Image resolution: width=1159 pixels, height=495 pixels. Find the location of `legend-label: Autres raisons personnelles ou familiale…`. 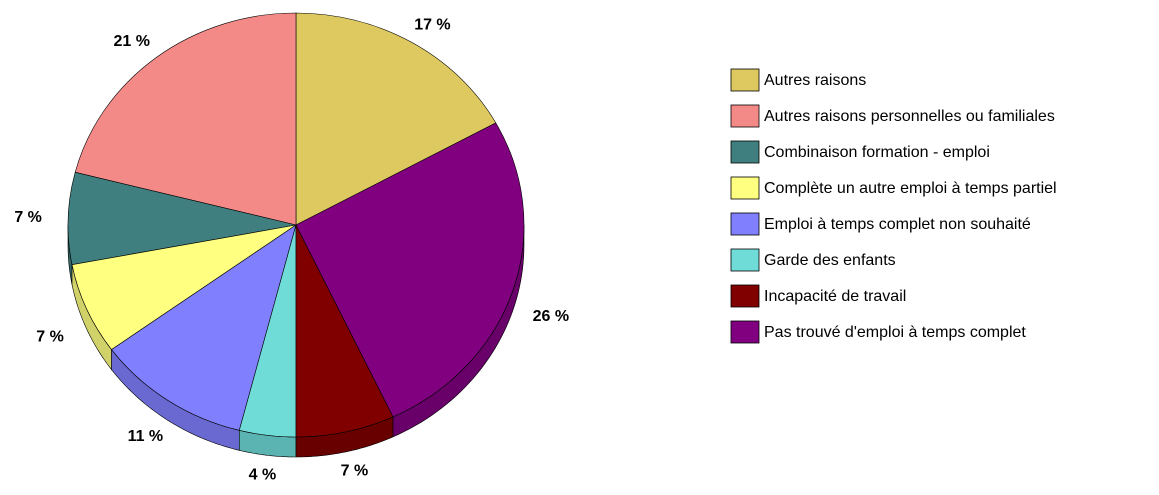

legend-label: Autres raisons personnelles ou familiale… is located at coordinates (909, 116).